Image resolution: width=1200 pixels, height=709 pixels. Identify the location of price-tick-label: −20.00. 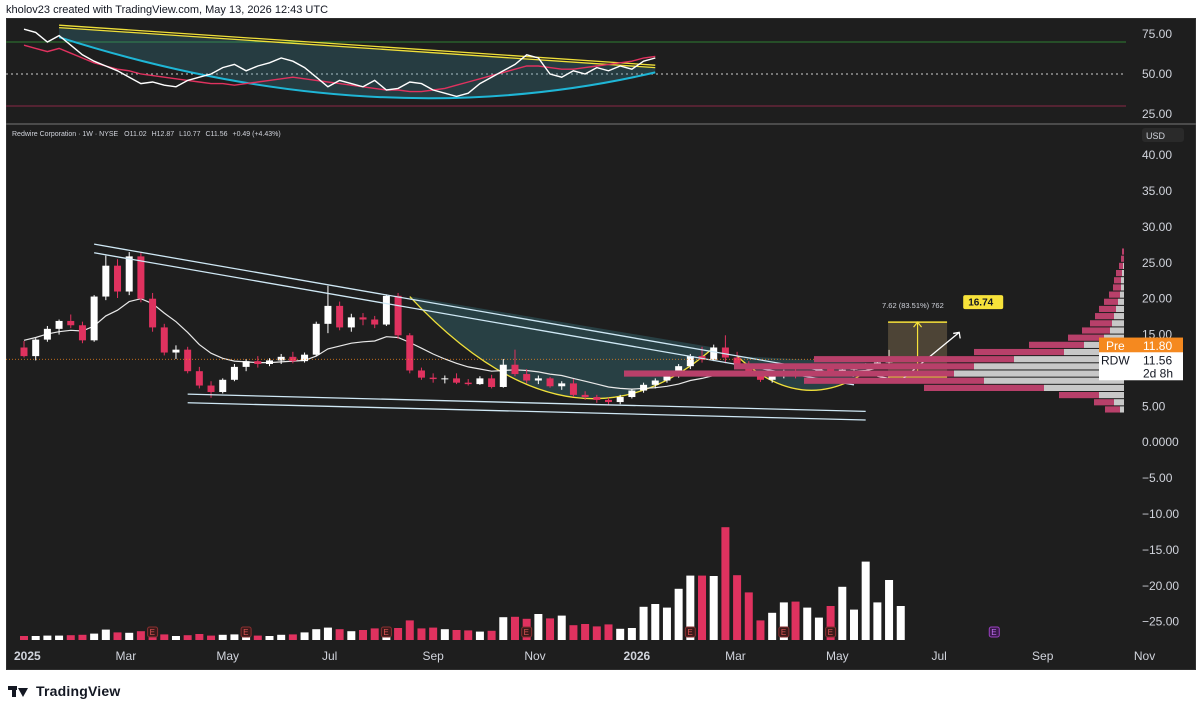
(1160, 586).